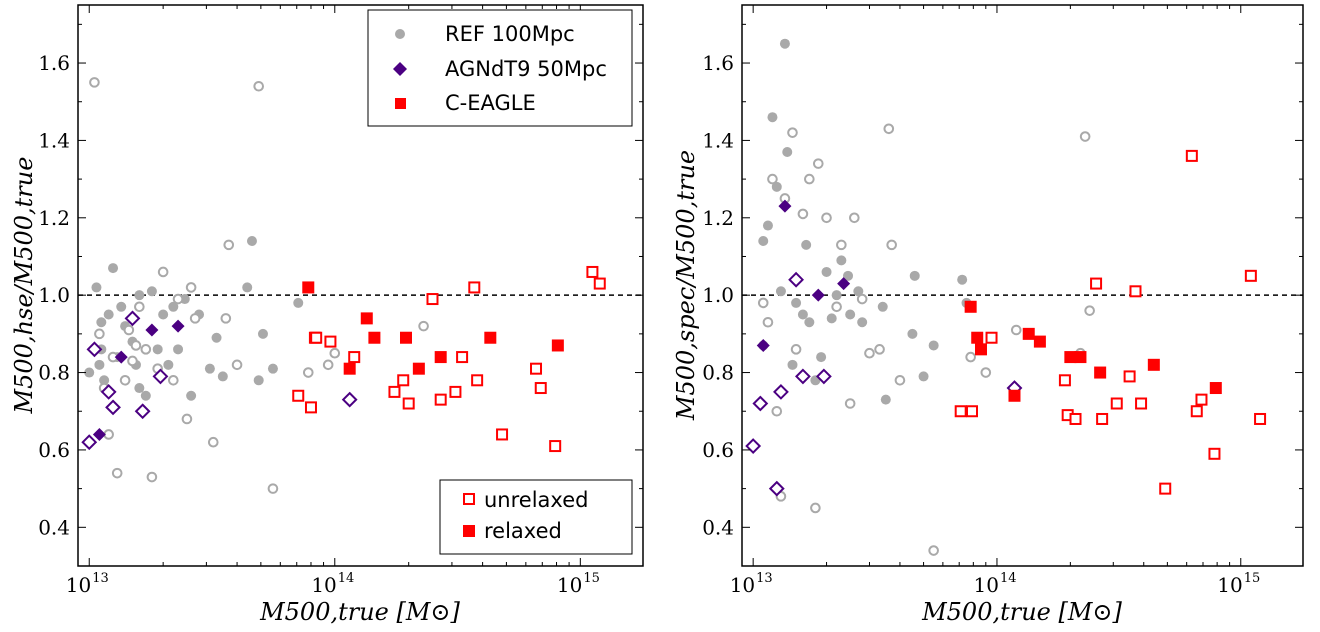 Image resolution: width=1320 pixels, height=632 pixels. Describe the element at coordinates (686, 285) in the screenshot. I see `right-ylabel: M500,spec/M500,true` at that location.